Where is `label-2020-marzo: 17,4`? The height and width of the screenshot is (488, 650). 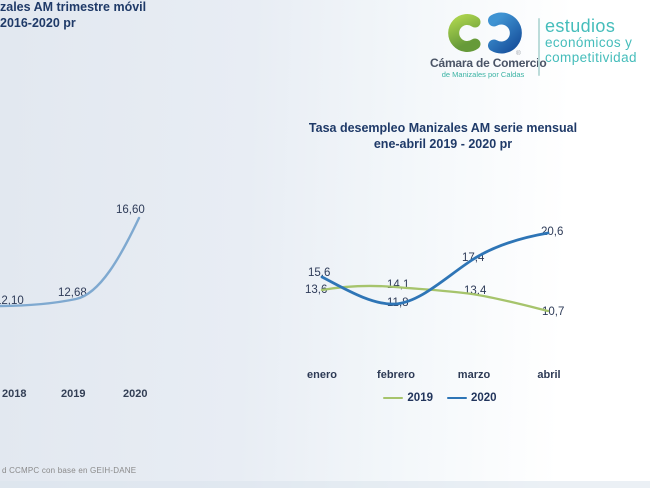 label-2020-marzo: 17,4 is located at coordinates (473, 258).